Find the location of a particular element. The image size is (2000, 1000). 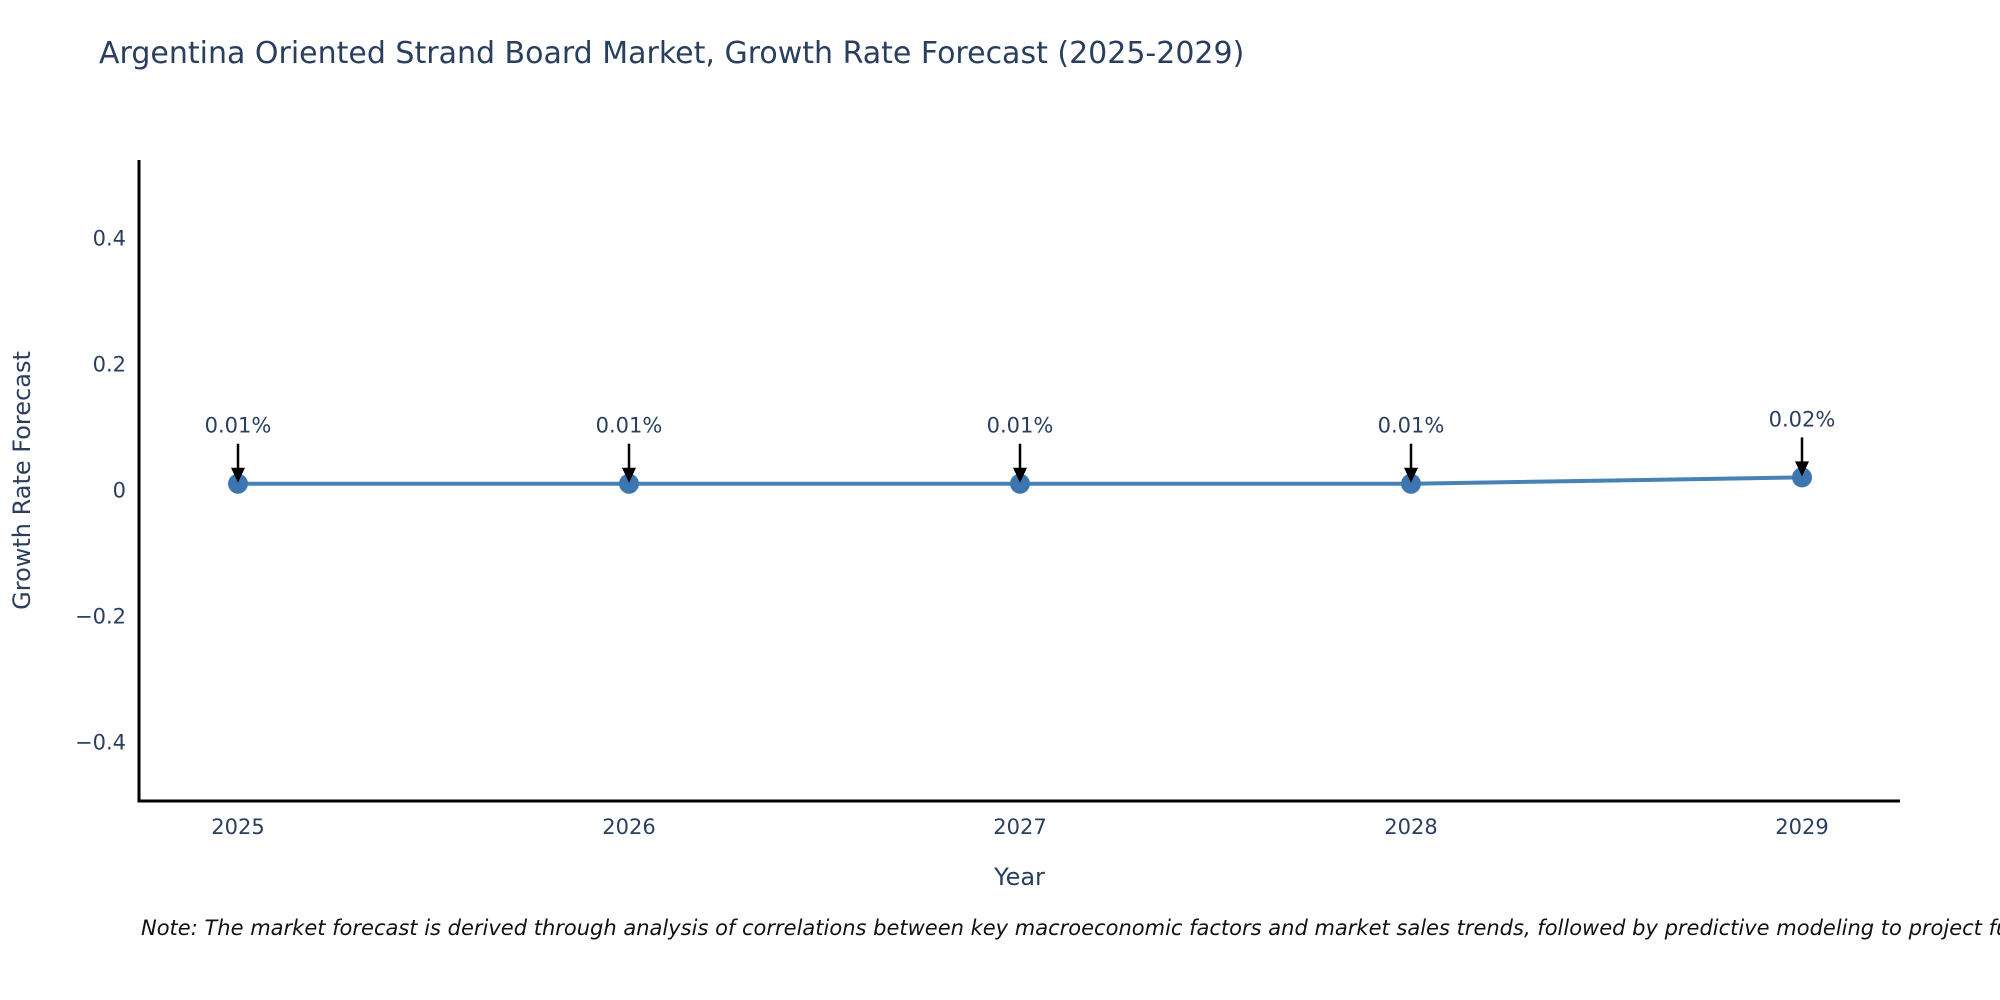

x-tick-label: 2027 is located at coordinates (1019, 827).